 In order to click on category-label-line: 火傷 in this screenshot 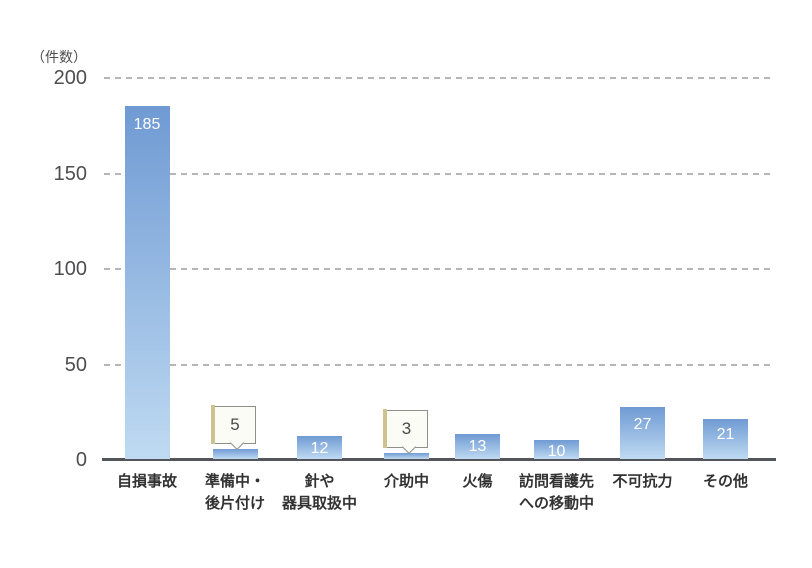, I will do `click(477, 481)`.